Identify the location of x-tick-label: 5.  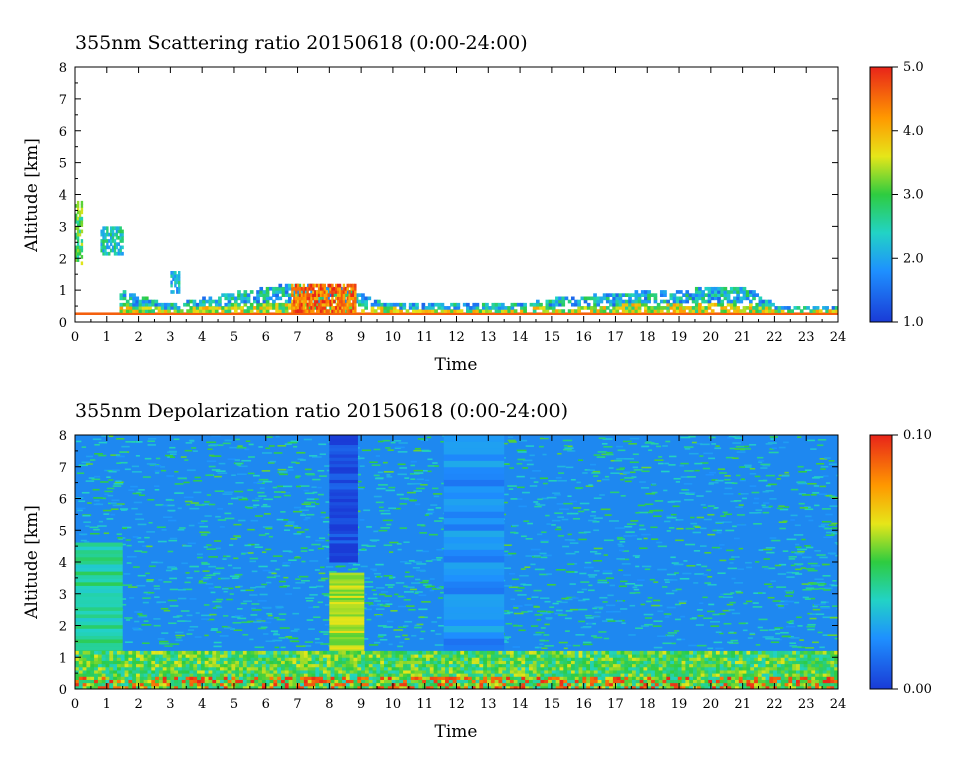
(234, 337).